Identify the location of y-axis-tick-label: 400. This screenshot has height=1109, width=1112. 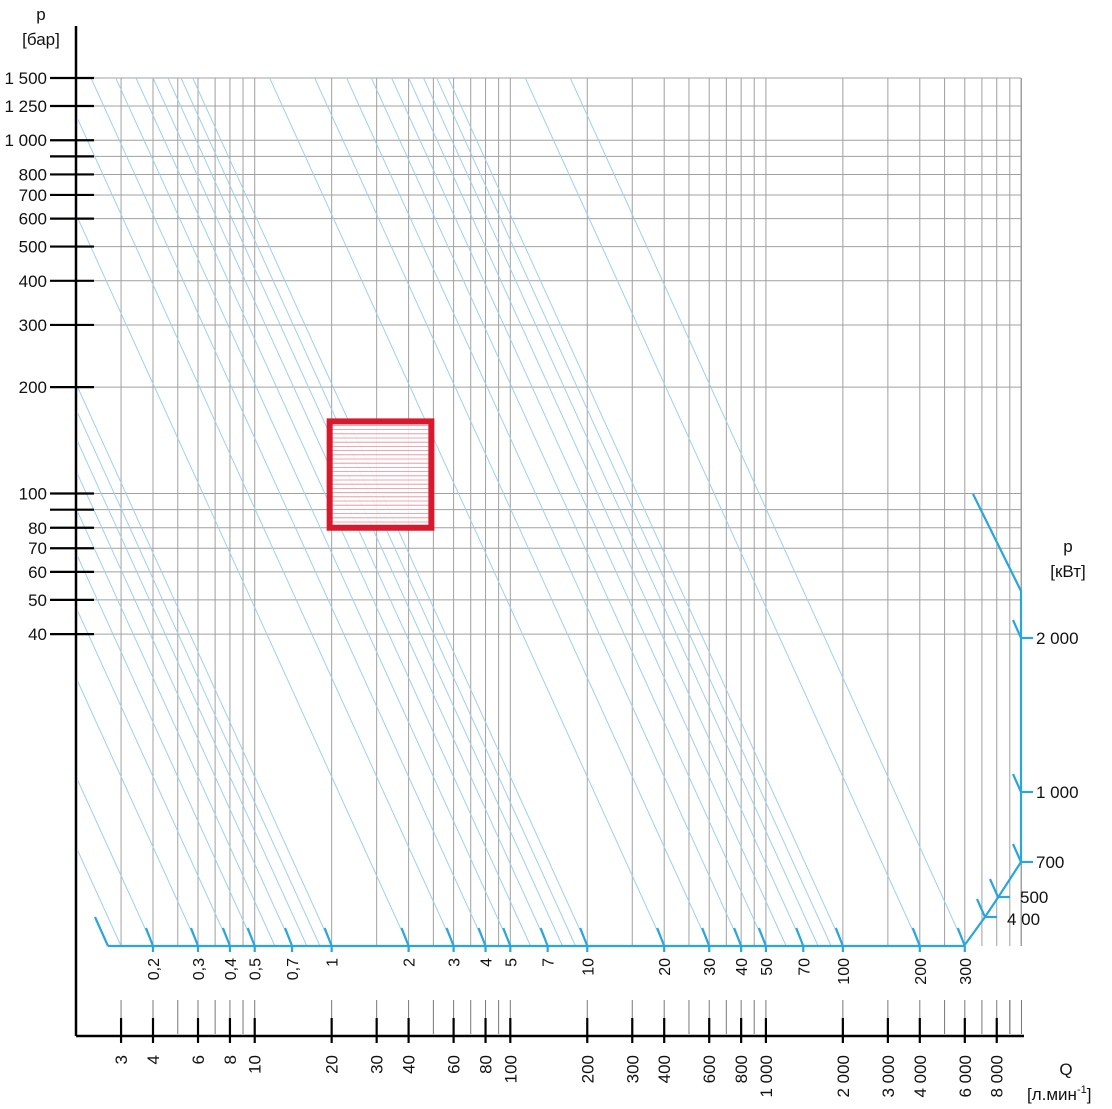
(33, 281).